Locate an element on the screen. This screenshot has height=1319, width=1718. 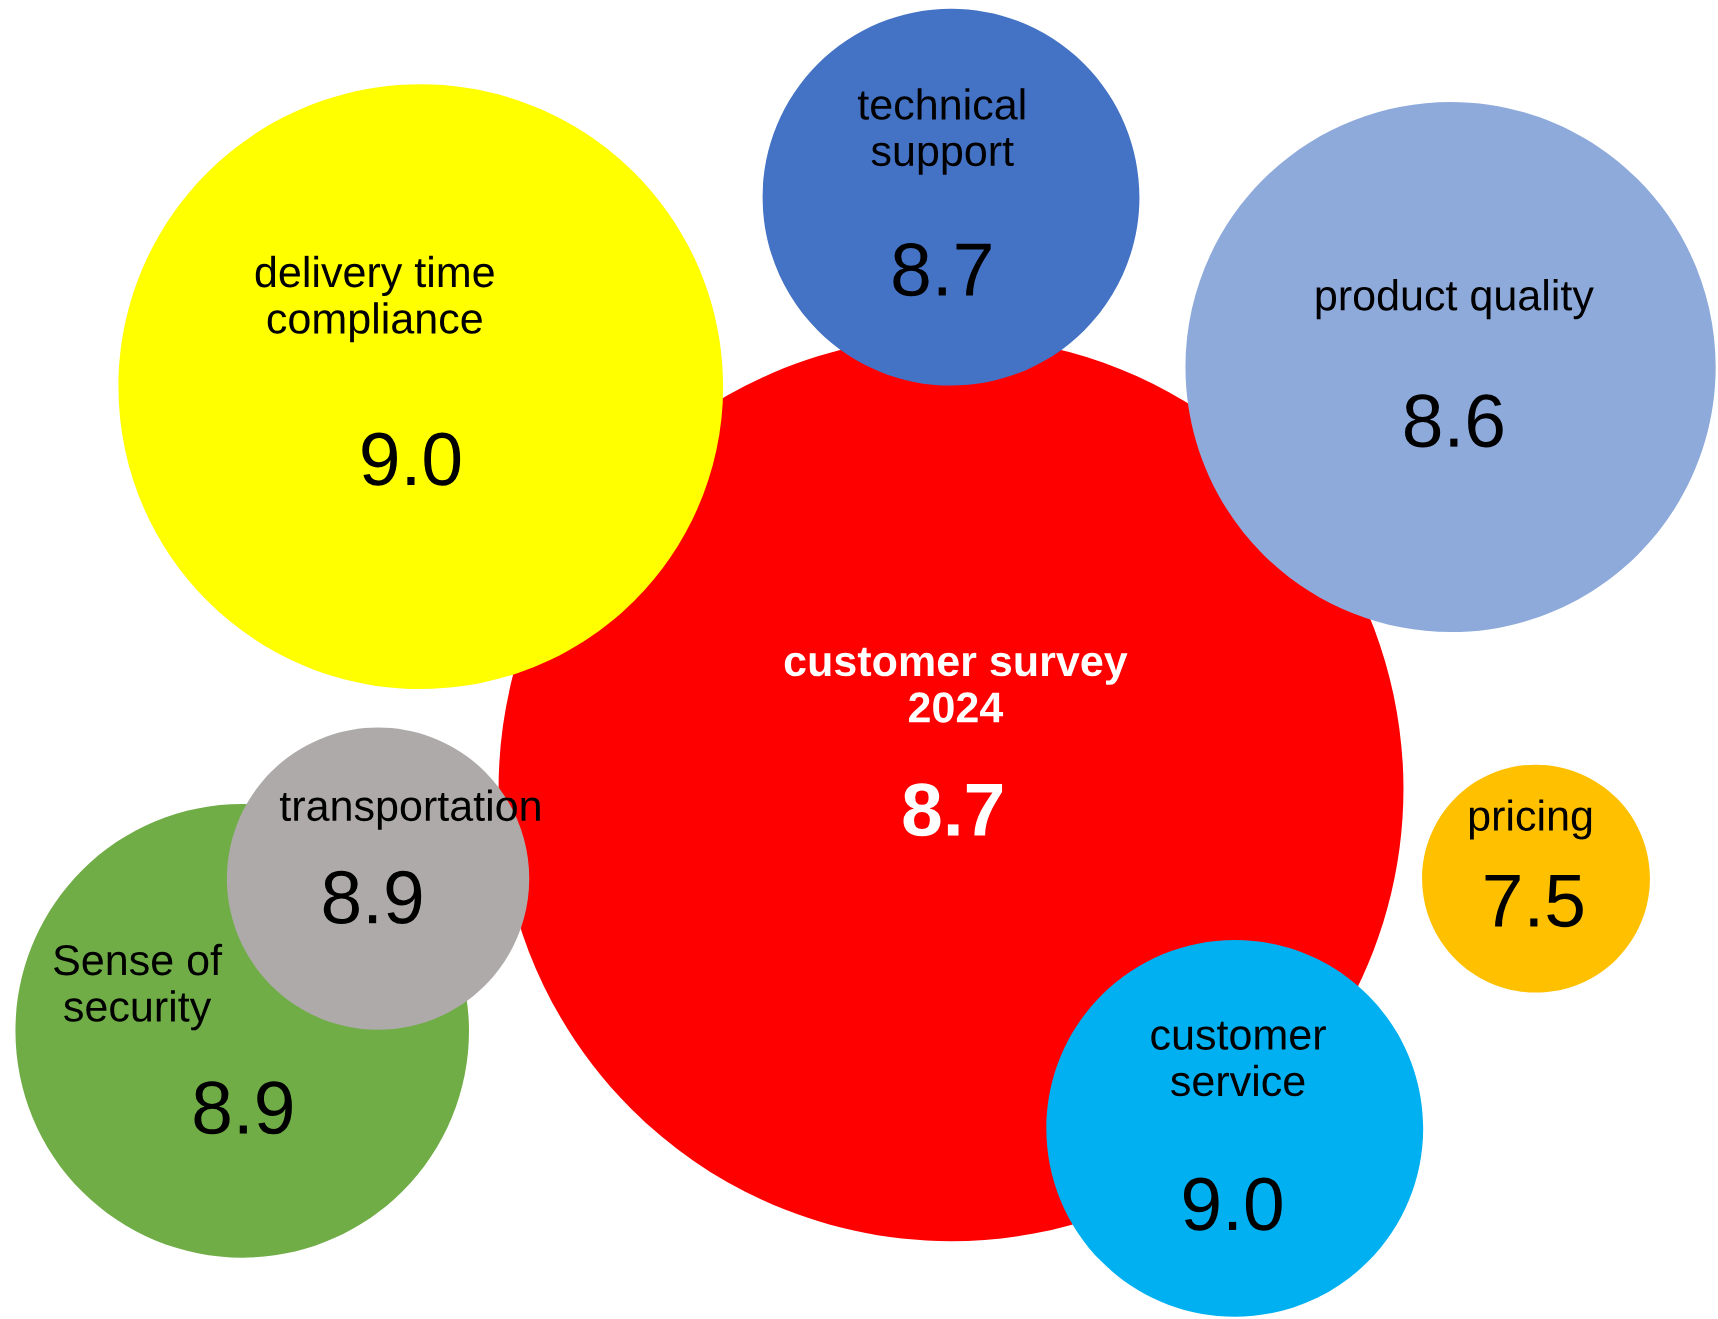
category-label: Sense of security is located at coordinates (138, 987).